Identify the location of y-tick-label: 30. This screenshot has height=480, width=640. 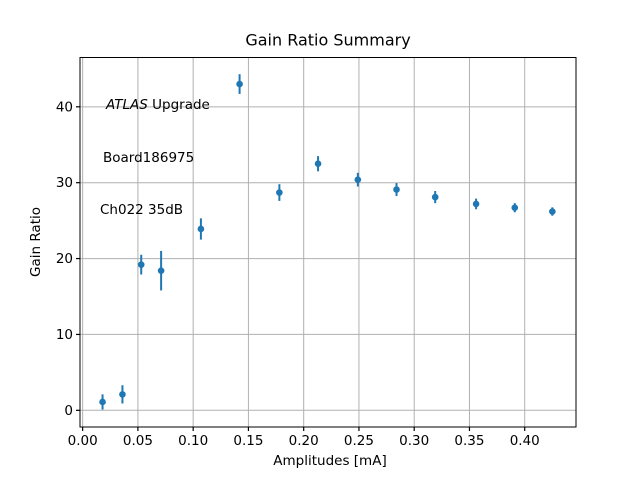
(64, 183).